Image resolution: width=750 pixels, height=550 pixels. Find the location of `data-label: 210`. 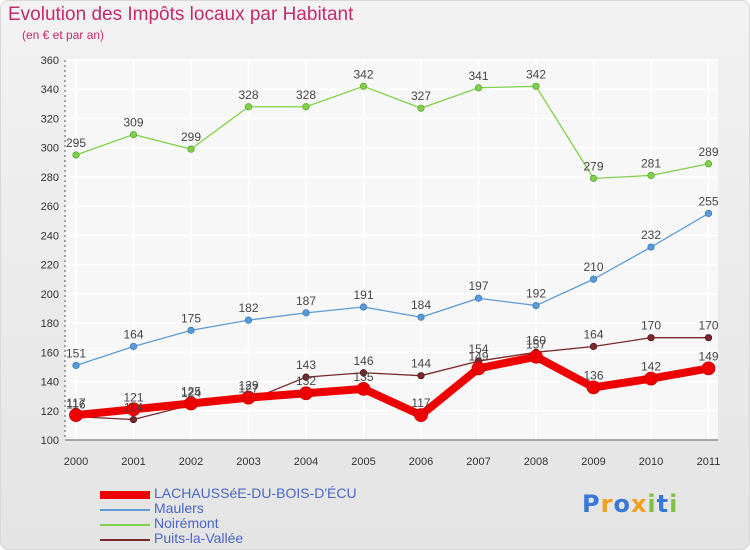

data-label: 210 is located at coordinates (593, 267).